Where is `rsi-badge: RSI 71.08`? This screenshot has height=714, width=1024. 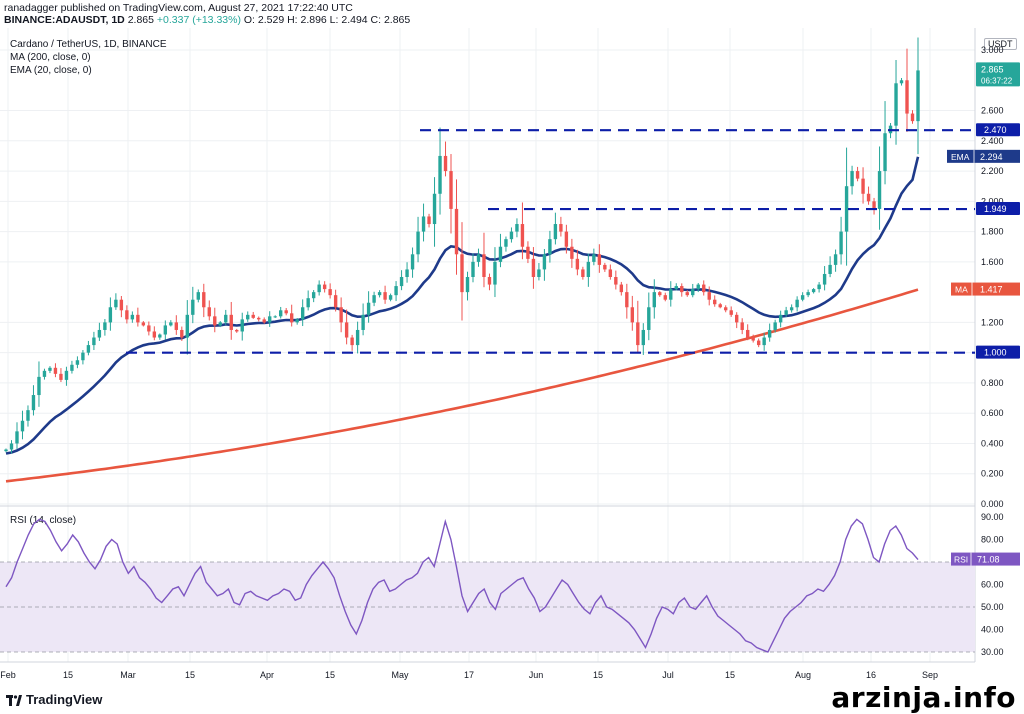 rsi-badge: RSI 71.08 is located at coordinates (985, 559).